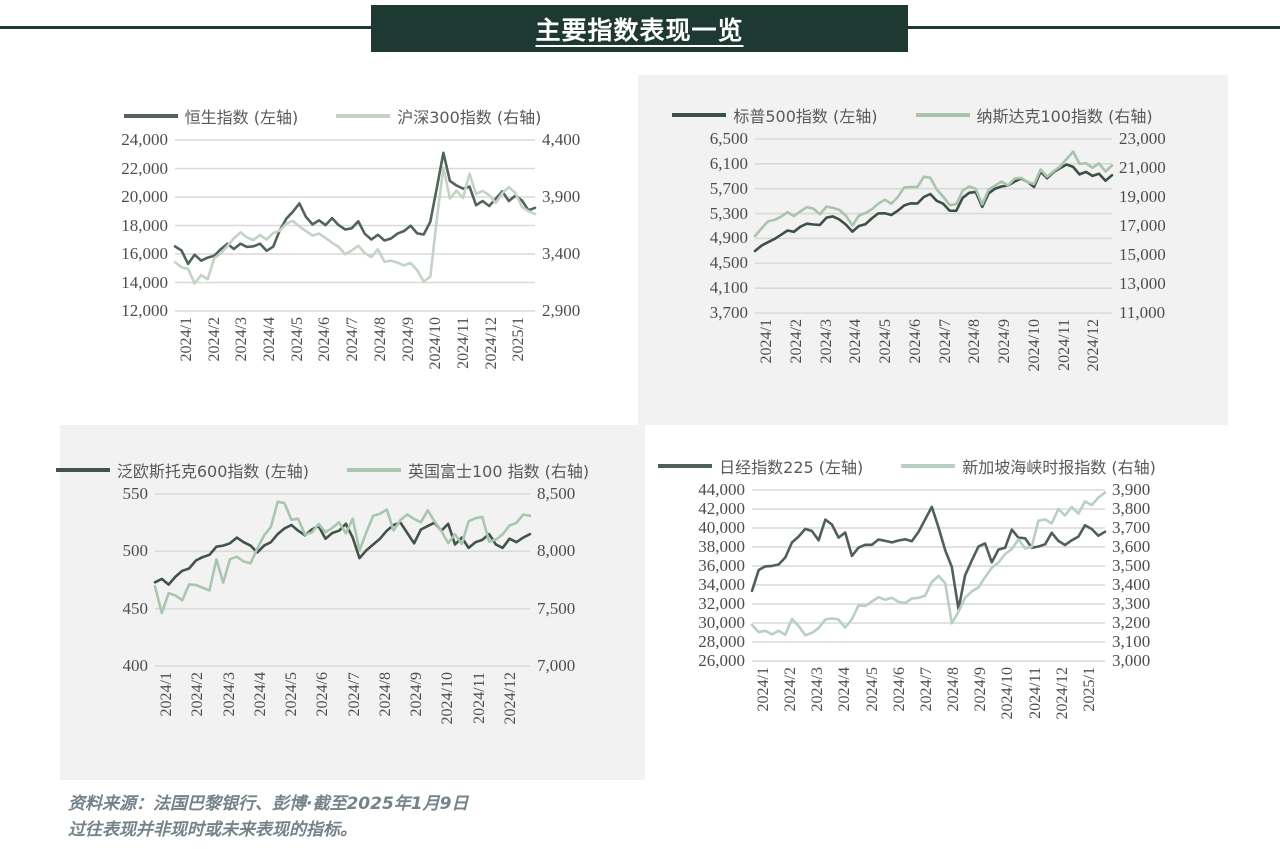  Describe the element at coordinates (728, 213) in the screenshot. I see `left-axis-tick: 5,300` at that location.